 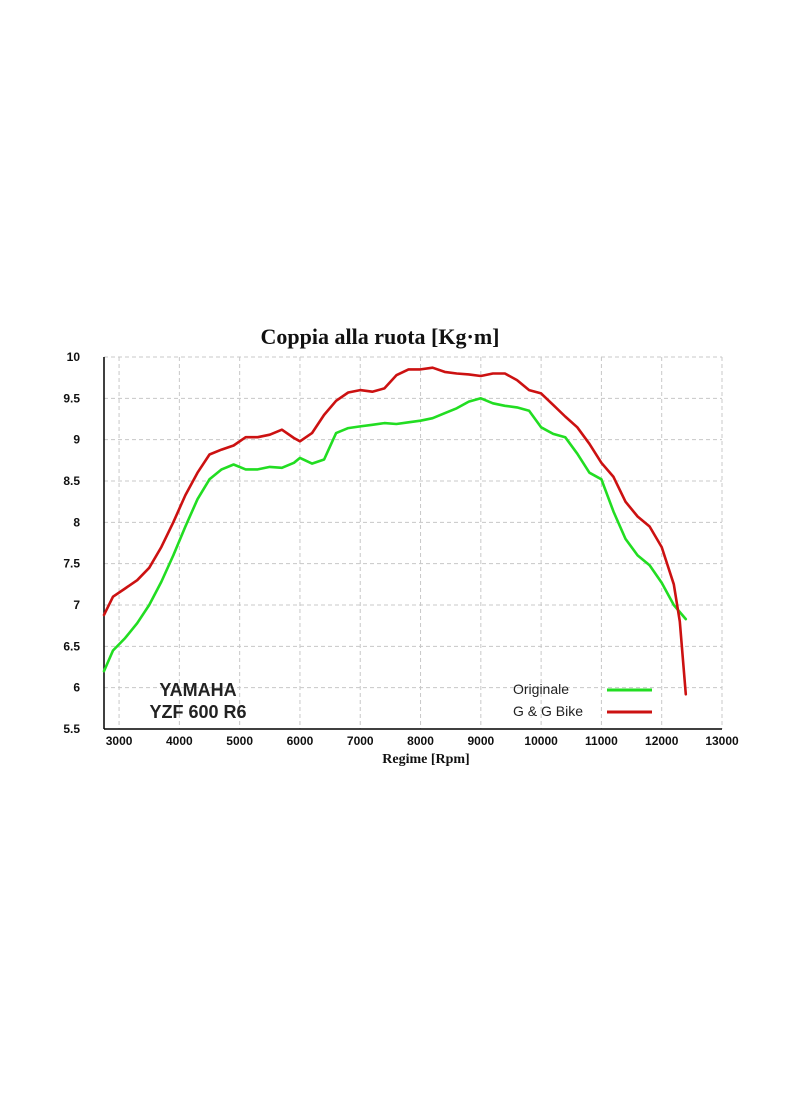 What do you see at coordinates (76, 605) in the screenshot?
I see `y-tick-label: 7` at bounding box center [76, 605].